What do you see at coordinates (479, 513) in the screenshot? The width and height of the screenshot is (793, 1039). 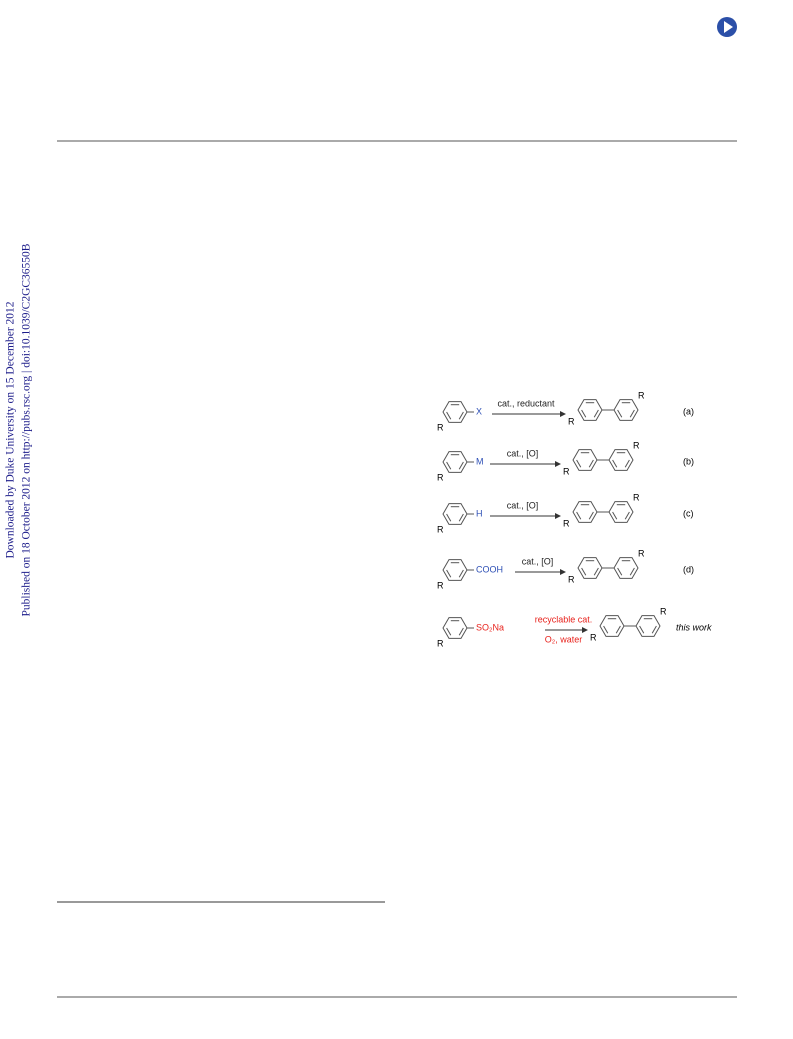 I see `leaving-group: H` at bounding box center [479, 513].